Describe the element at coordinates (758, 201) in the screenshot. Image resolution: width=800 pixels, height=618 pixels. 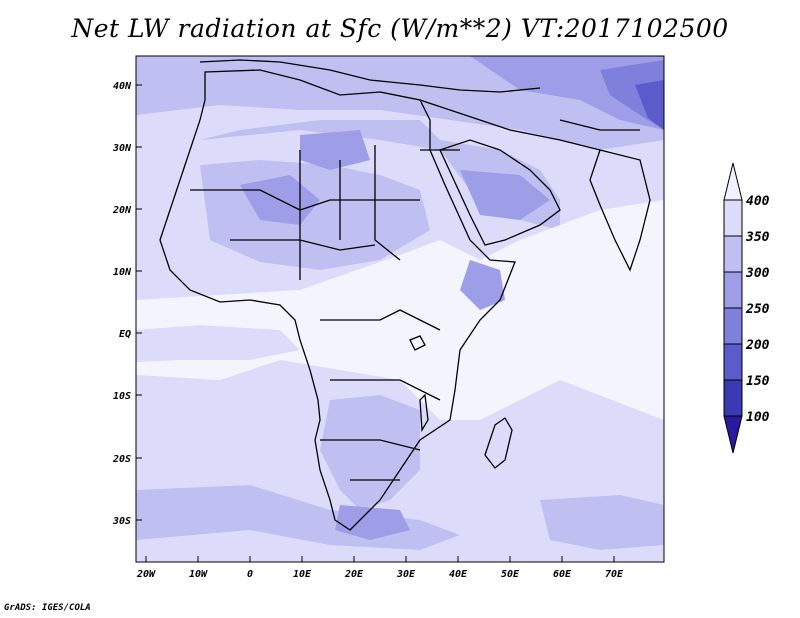
I see `colorbar-label: 400` at that location.